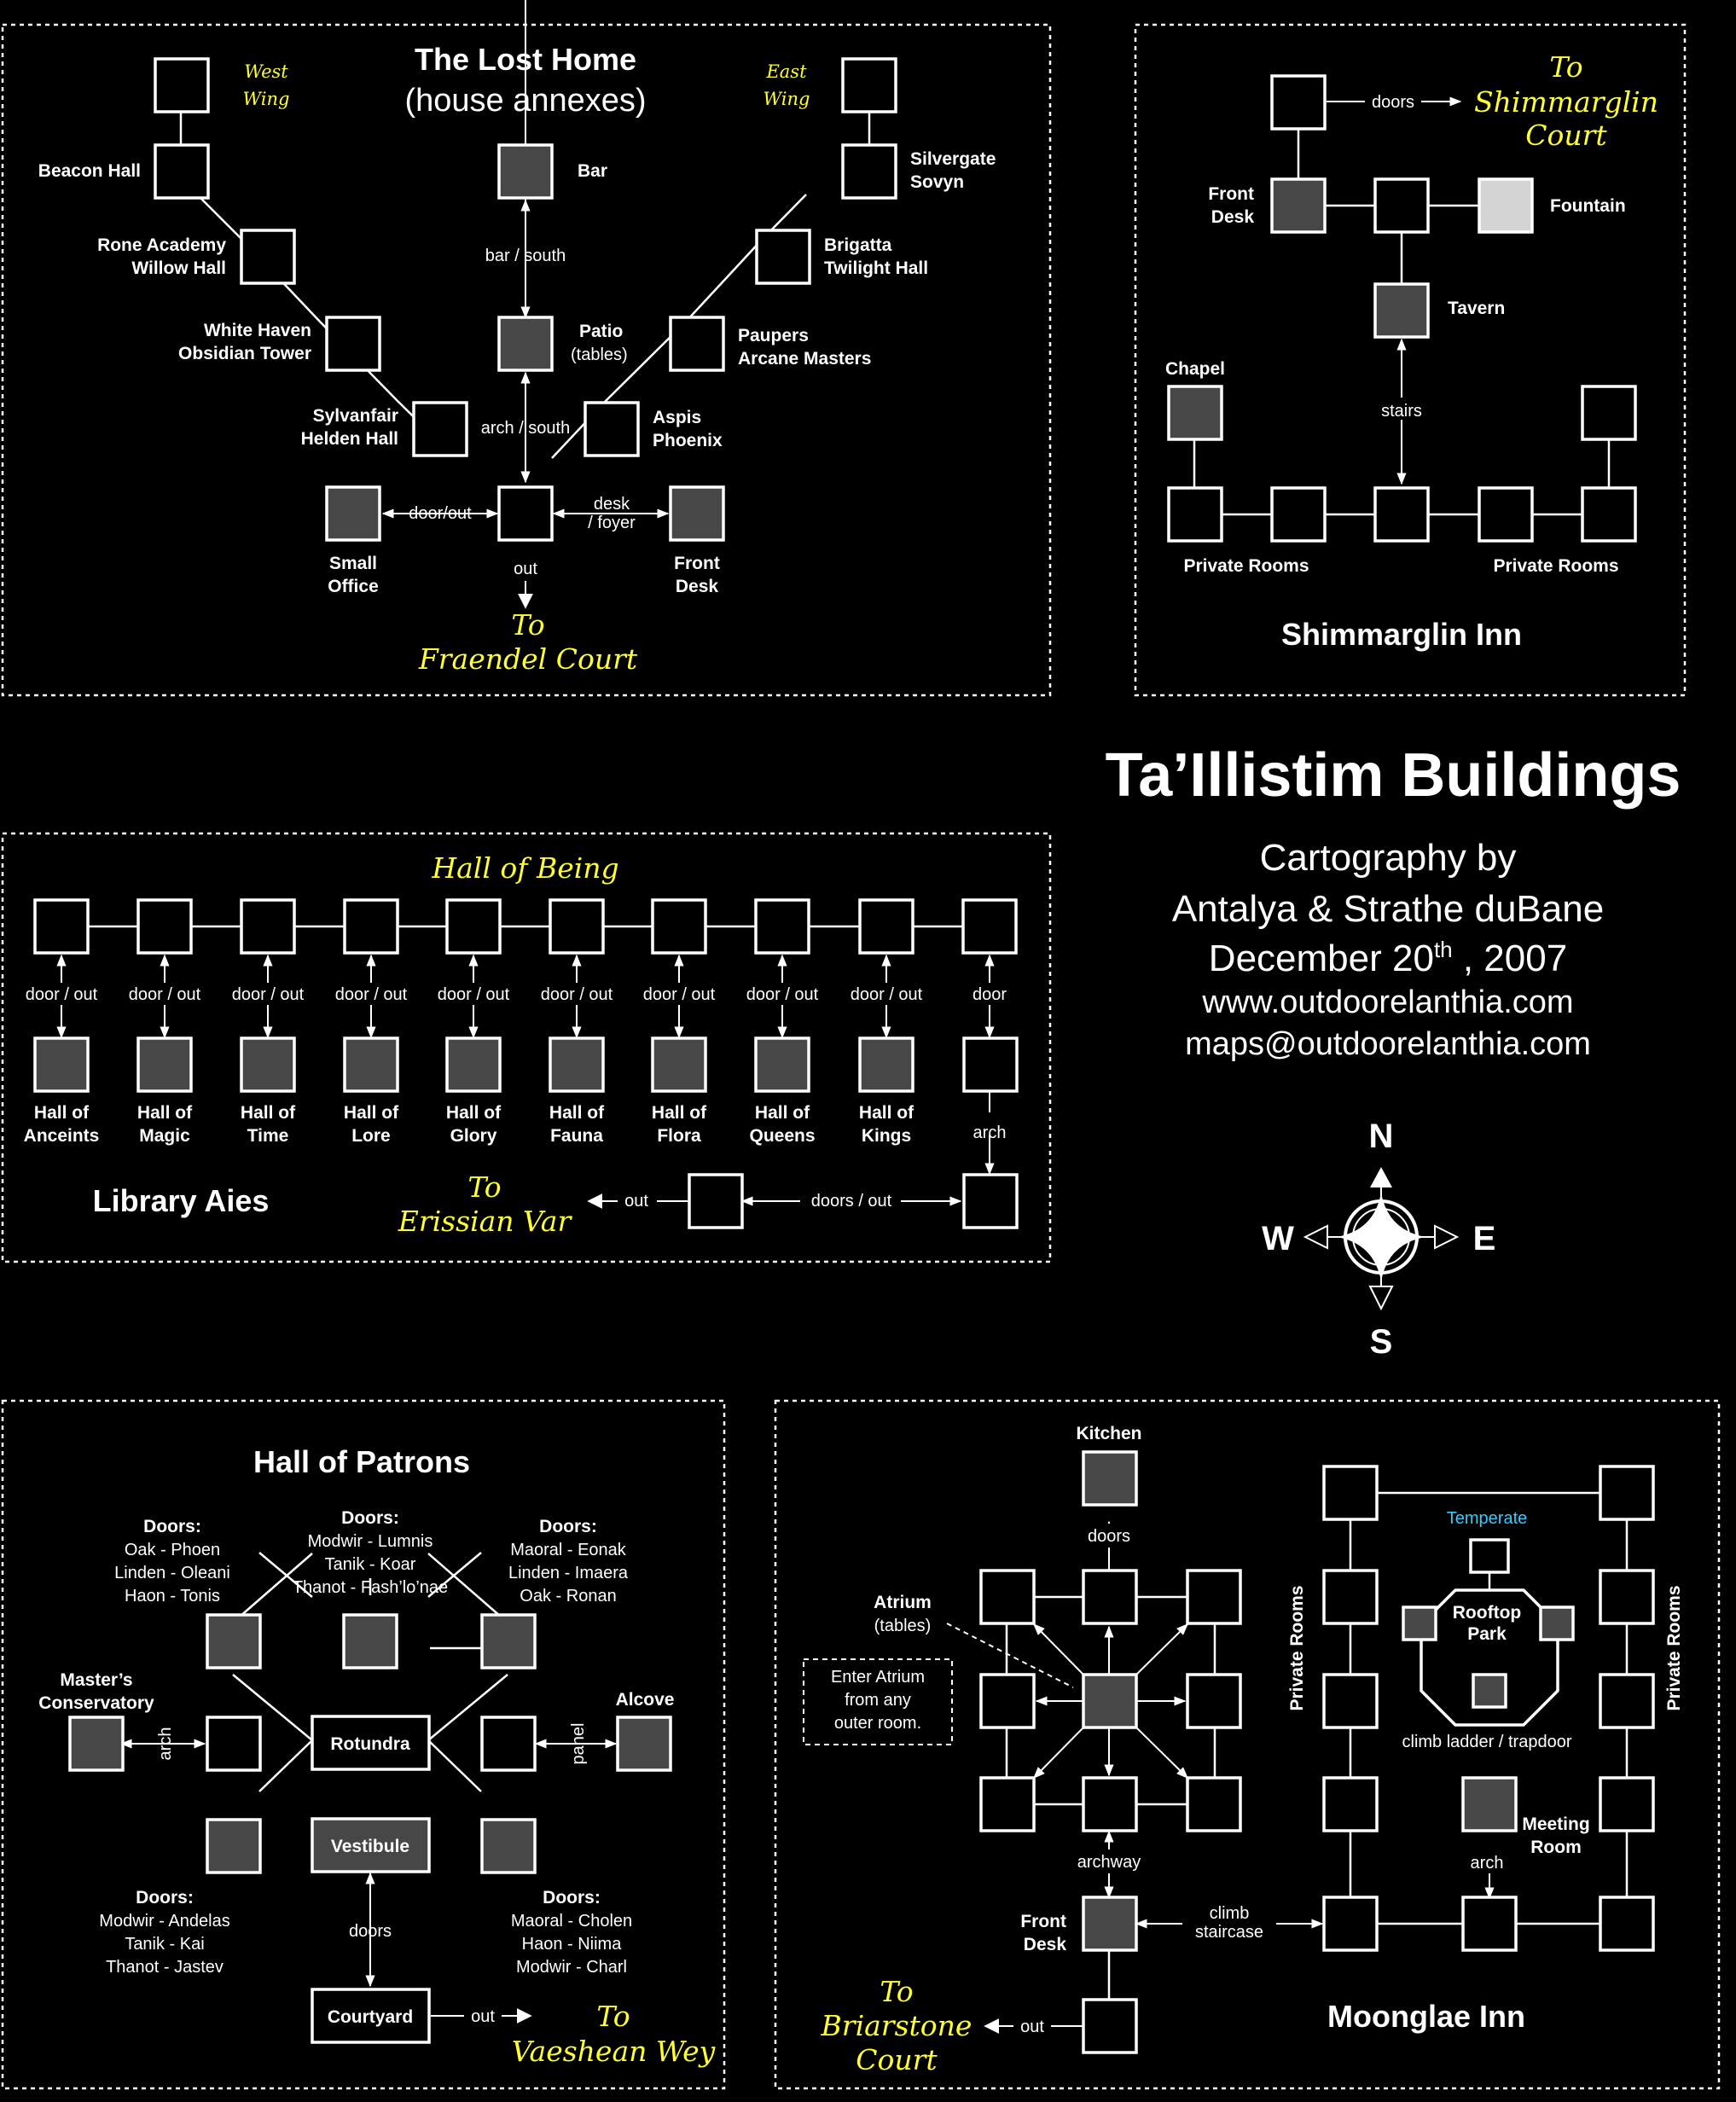 Image resolution: width=1736 pixels, height=2102 pixels. I want to click on mg-sw-room, so click(1350, 1924).